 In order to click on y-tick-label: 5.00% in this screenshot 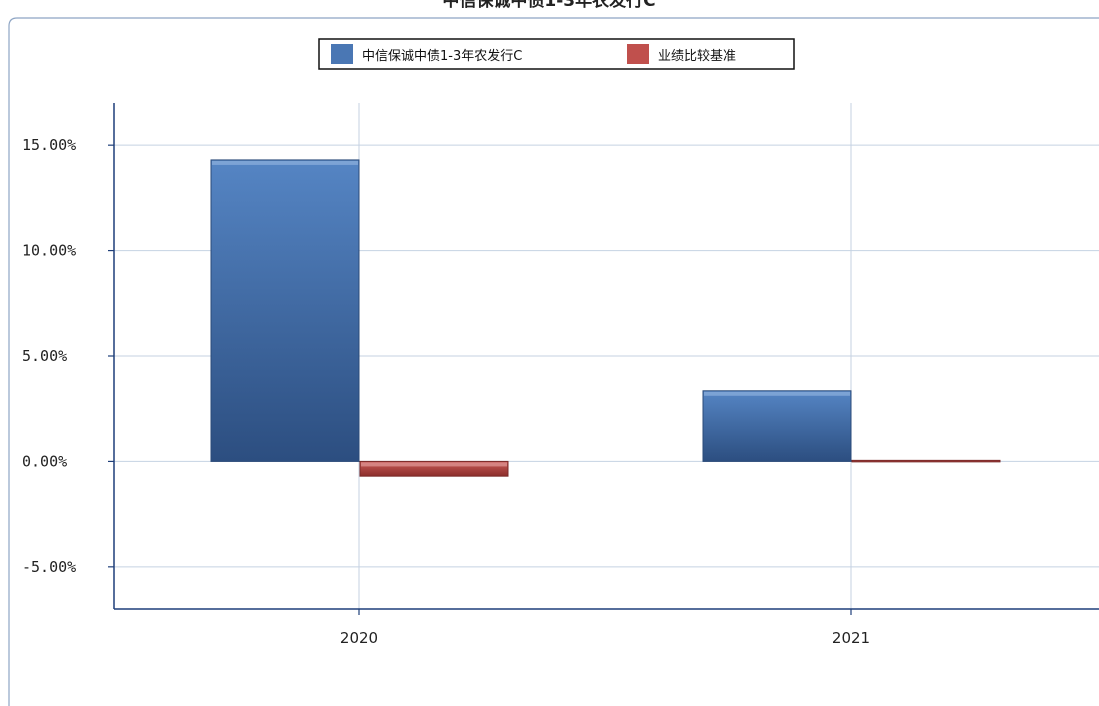, I will do `click(44, 356)`.